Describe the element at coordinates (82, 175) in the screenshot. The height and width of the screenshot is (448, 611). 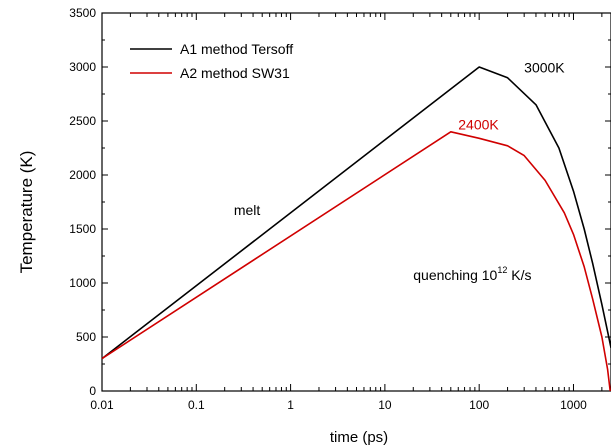
I see `y-tick-label: 2000` at that location.